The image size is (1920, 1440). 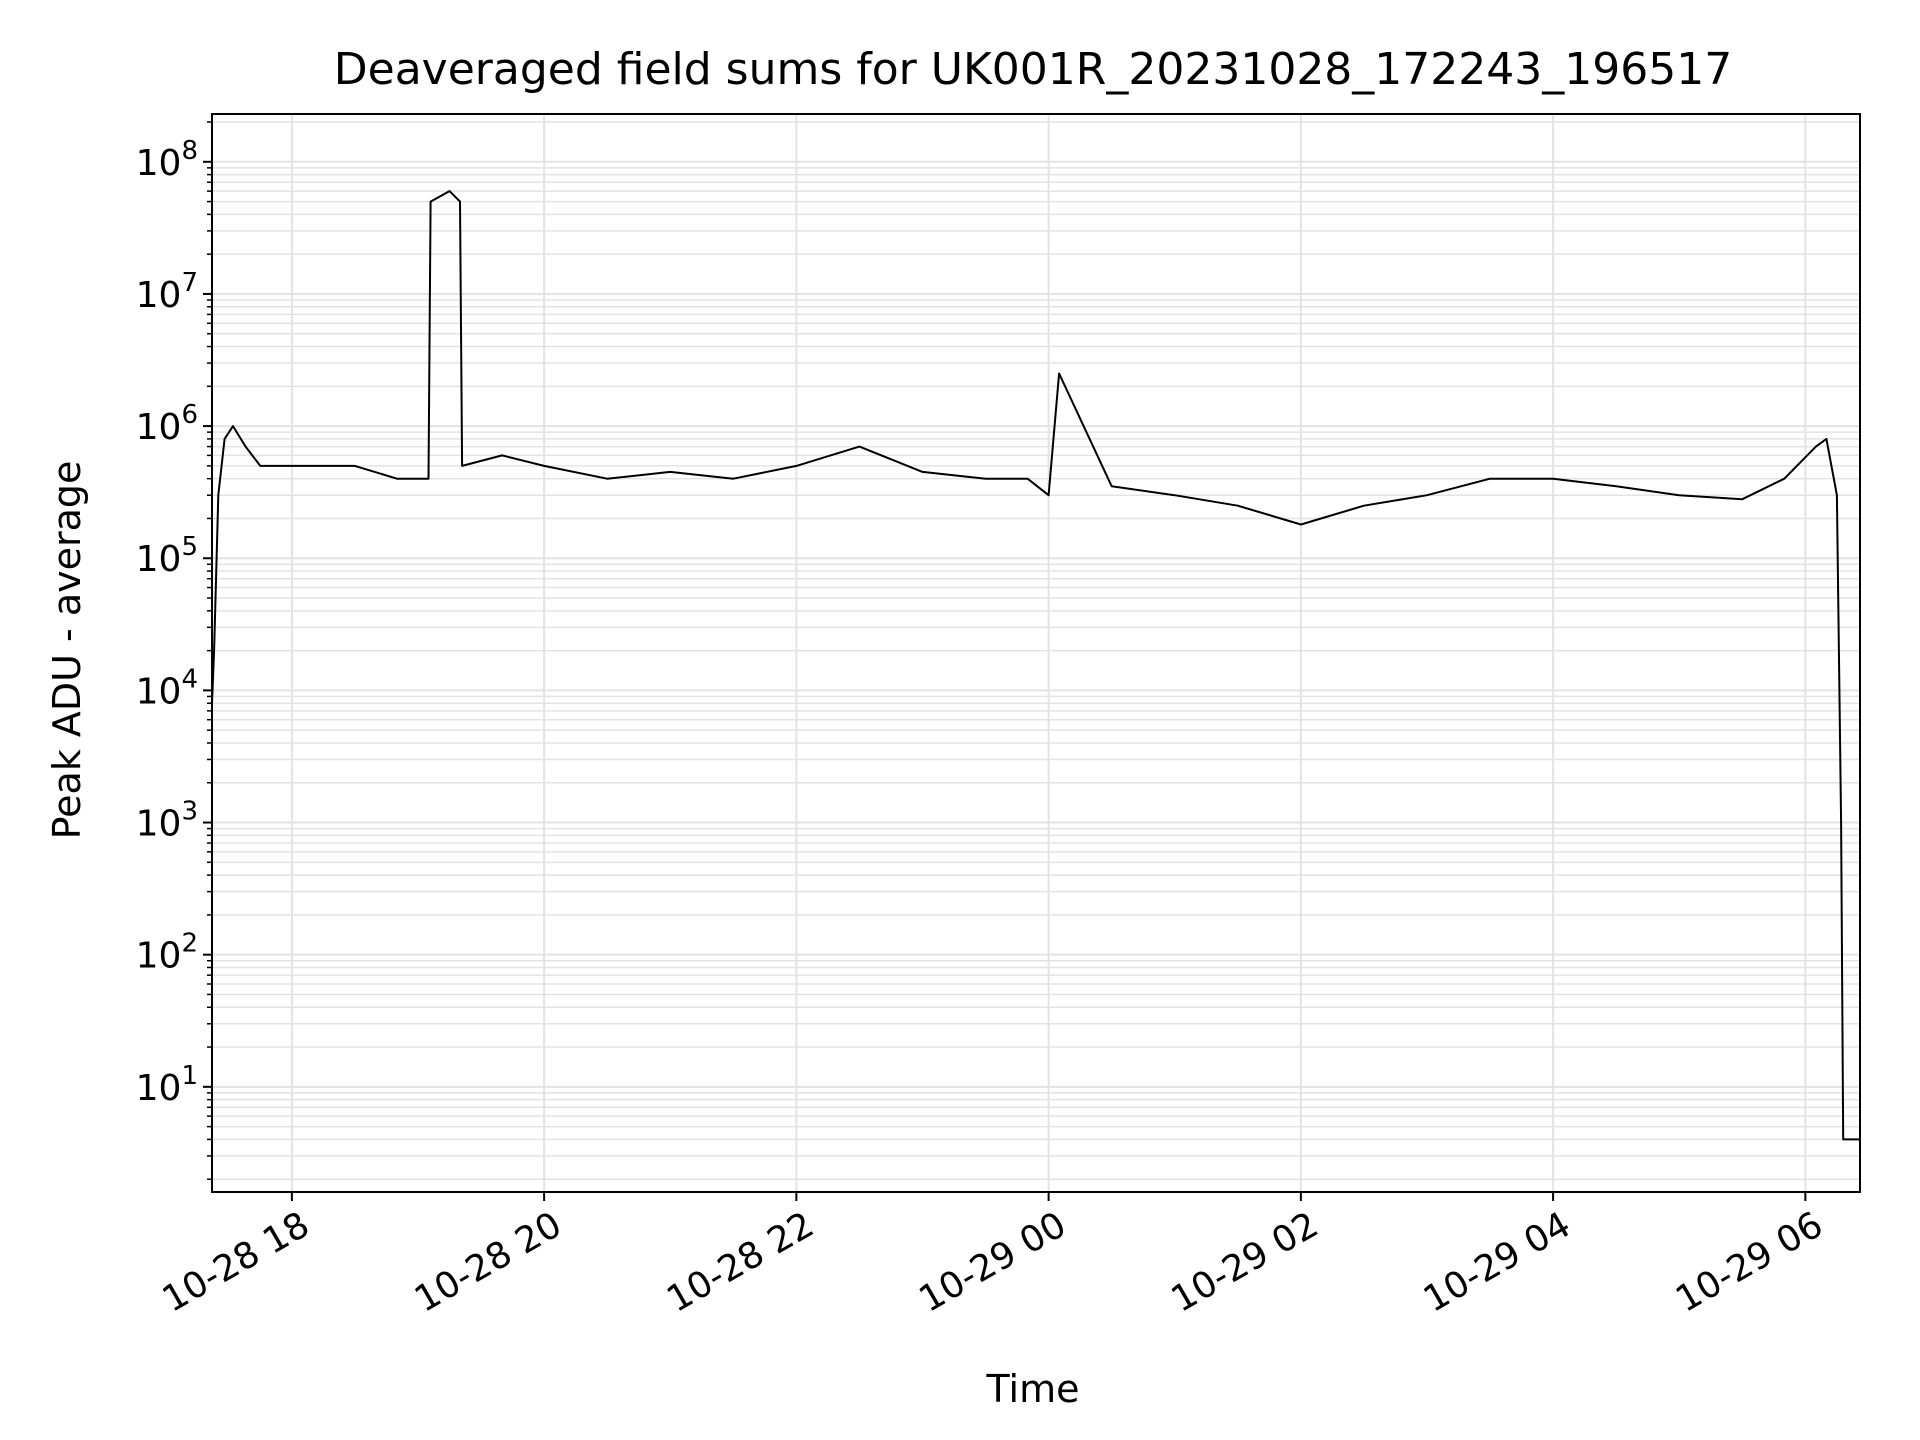 What do you see at coordinates (167, 1085) in the screenshot?
I see `y-tick-label: 10¹` at bounding box center [167, 1085].